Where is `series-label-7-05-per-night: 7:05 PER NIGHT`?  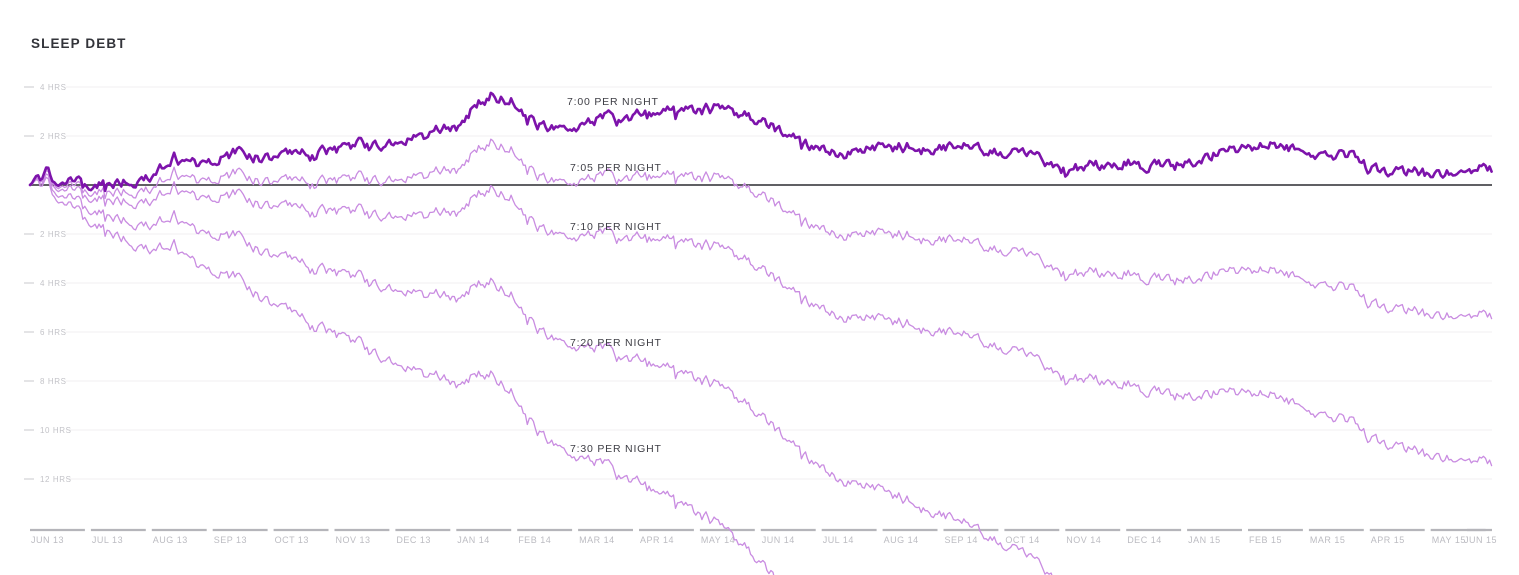 series-label-7-05-per-night: 7:05 PER NIGHT is located at coordinates (616, 168).